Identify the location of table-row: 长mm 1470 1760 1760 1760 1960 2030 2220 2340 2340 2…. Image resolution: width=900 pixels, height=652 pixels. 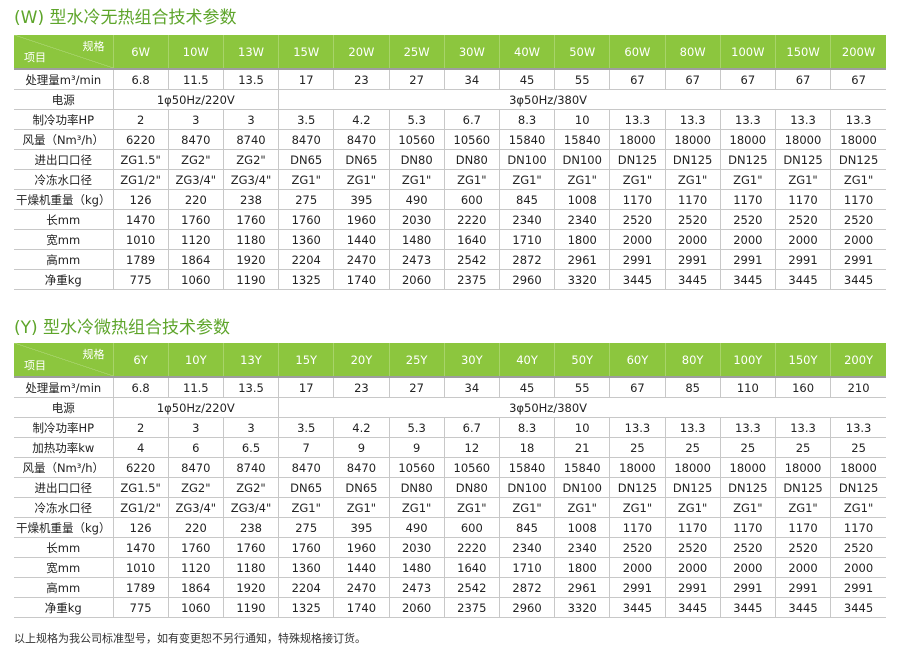
(450, 219).